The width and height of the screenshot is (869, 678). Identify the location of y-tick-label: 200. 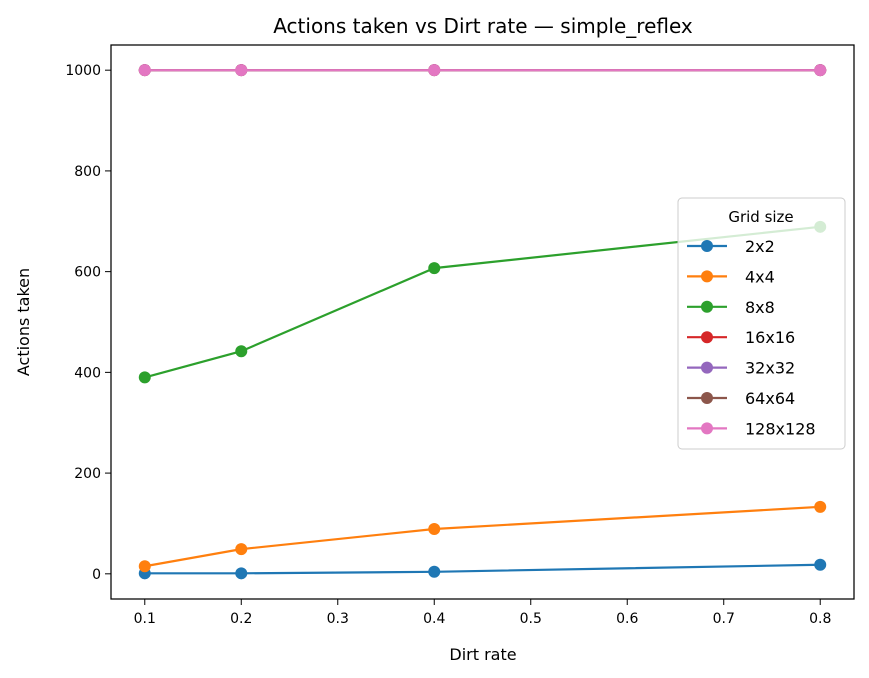
(87, 474).